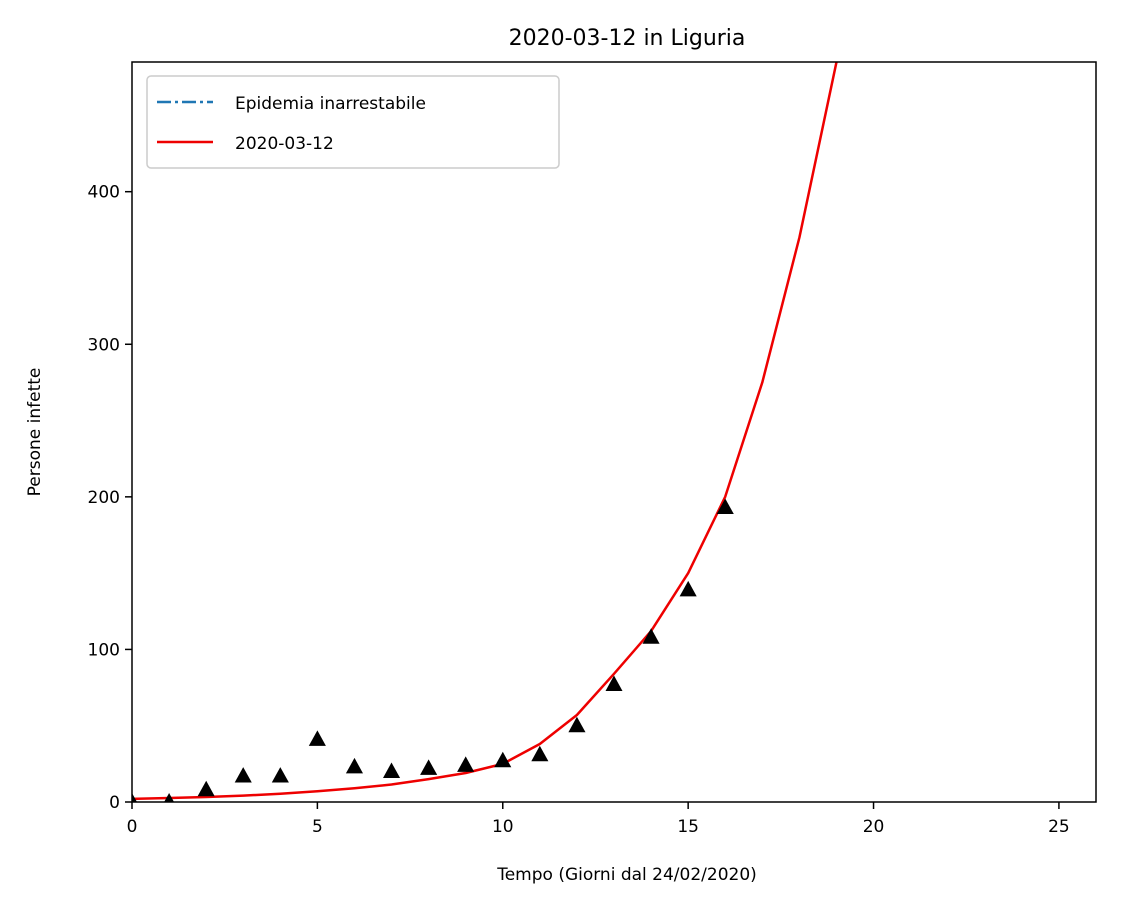  Describe the element at coordinates (627, 38) in the screenshot. I see `chart-title: 2020-03-12 in Liguria` at that location.